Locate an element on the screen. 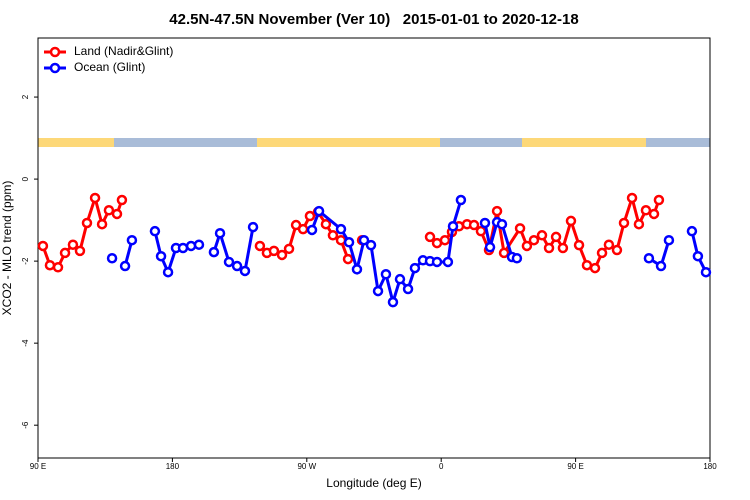 The image size is (750, 500). series-line is located at coordinates (386, 253).